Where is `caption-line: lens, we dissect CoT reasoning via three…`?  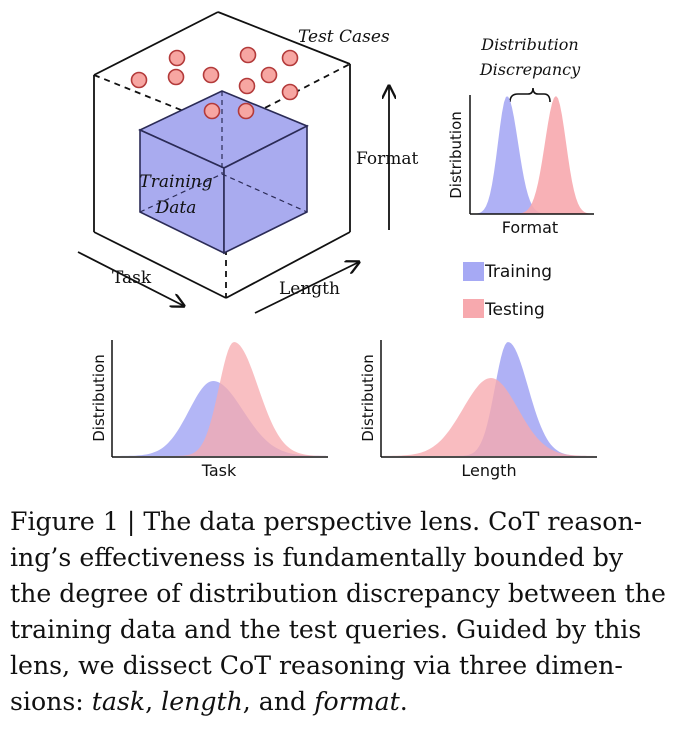
caption-line: lens, we dissect CoT reasoning via three… is located at coordinates (316, 665).